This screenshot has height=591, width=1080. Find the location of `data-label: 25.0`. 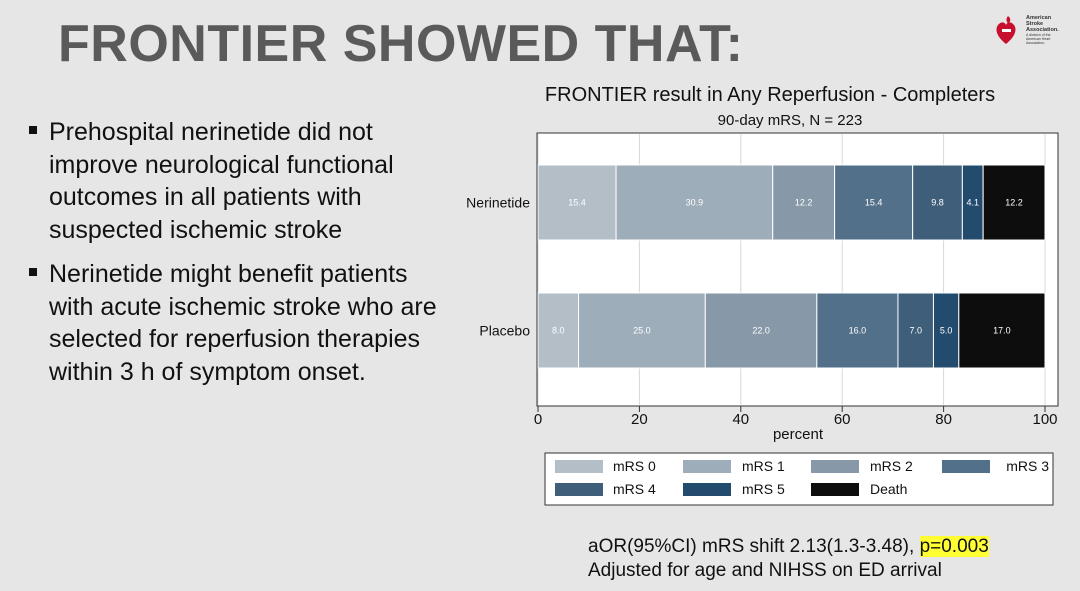

data-label: 25.0 is located at coordinates (642, 331).